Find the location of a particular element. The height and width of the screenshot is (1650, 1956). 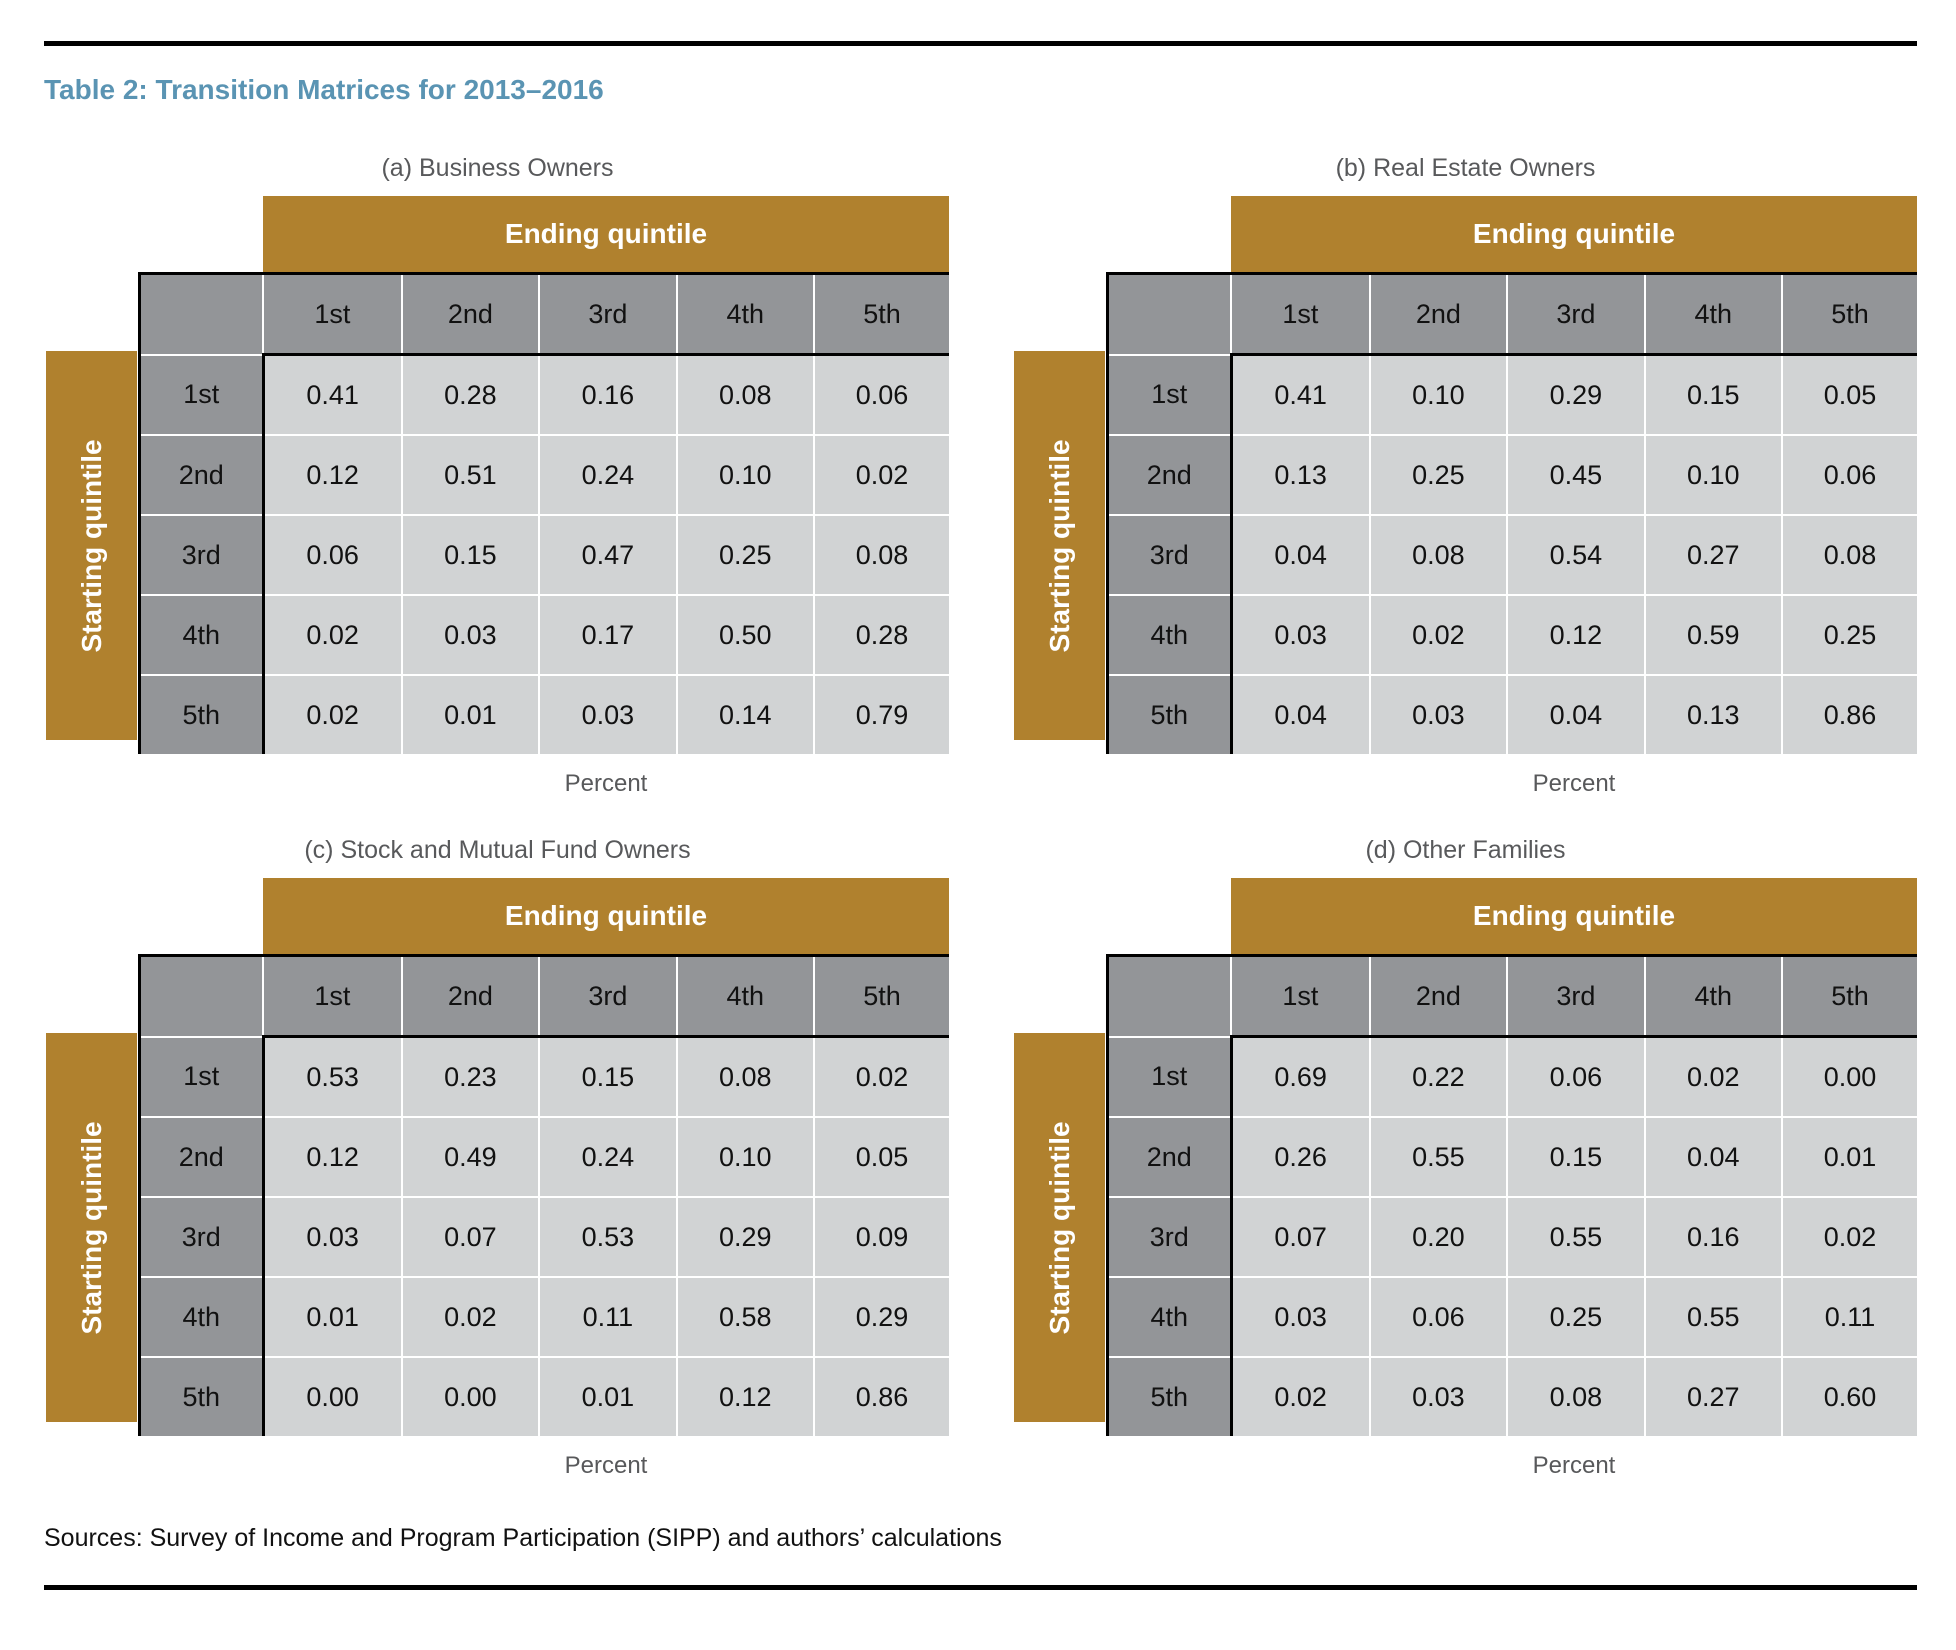

matrix-row: 5th 0.04 0.03 0.04 0.13 0.86 is located at coordinates (1511, 714).